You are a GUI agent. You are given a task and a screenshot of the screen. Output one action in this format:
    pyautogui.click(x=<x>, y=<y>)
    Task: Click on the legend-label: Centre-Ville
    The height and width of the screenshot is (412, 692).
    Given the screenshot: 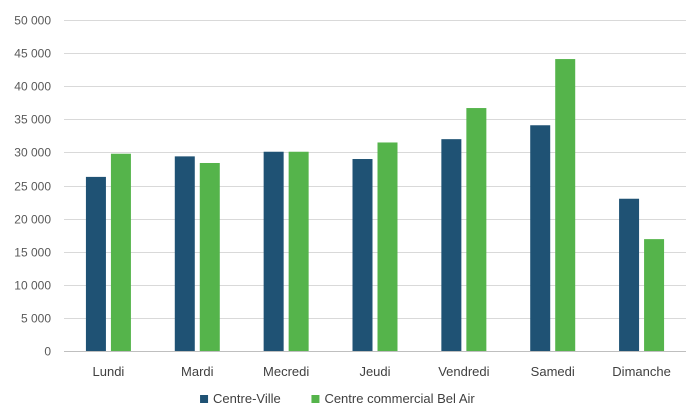 What is the action you would take?
    pyautogui.click(x=247, y=398)
    